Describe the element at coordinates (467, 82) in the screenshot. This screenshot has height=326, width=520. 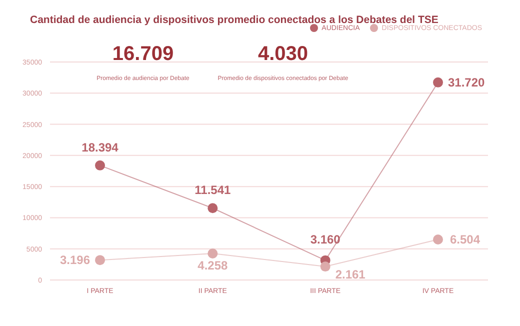
I see `data-label: 31.720` at that location.